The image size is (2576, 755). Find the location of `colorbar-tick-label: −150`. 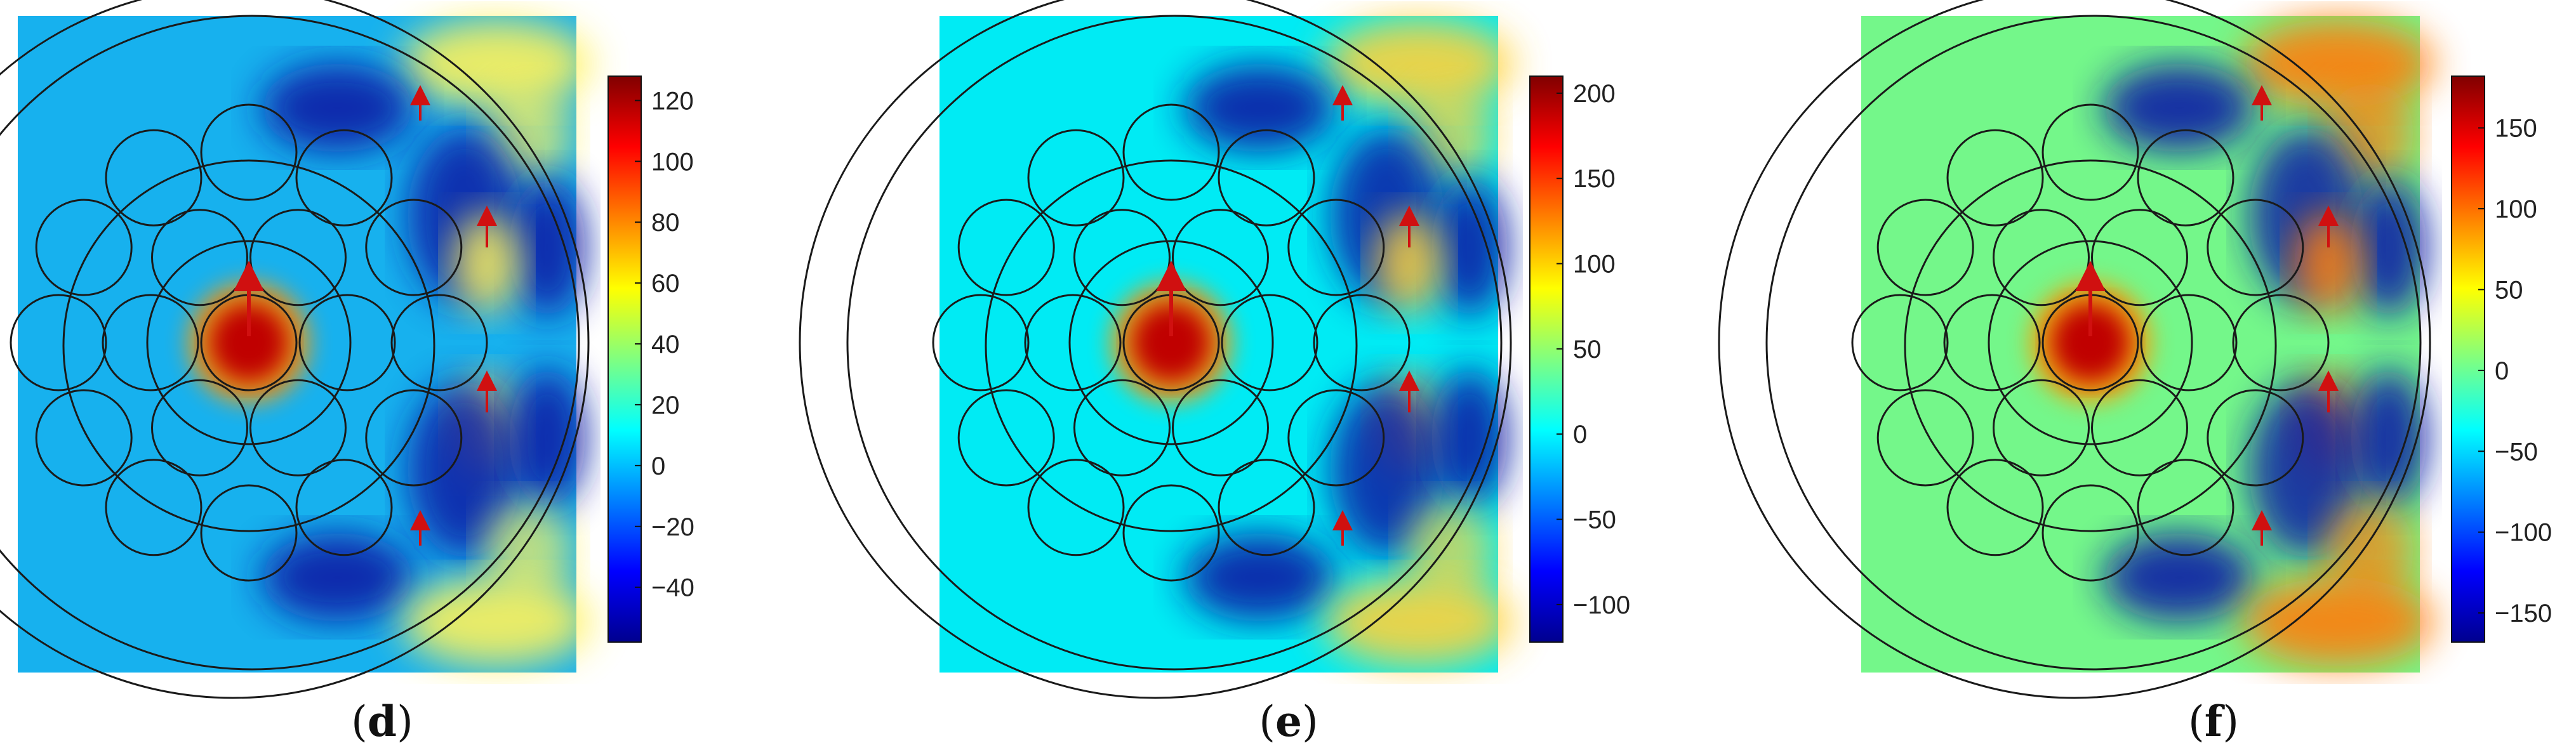

colorbar-tick-label: −150 is located at coordinates (2523, 613).